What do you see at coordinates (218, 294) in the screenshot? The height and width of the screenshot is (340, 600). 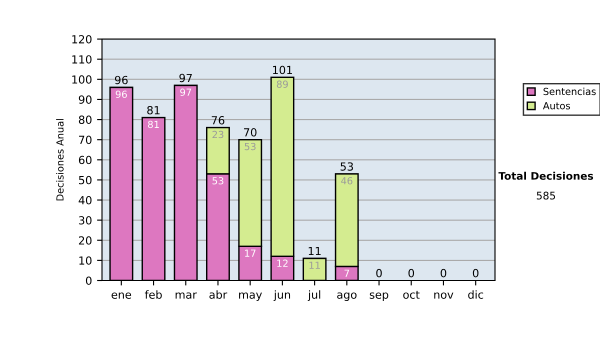 I see `x-tick-label: abr` at bounding box center [218, 294].